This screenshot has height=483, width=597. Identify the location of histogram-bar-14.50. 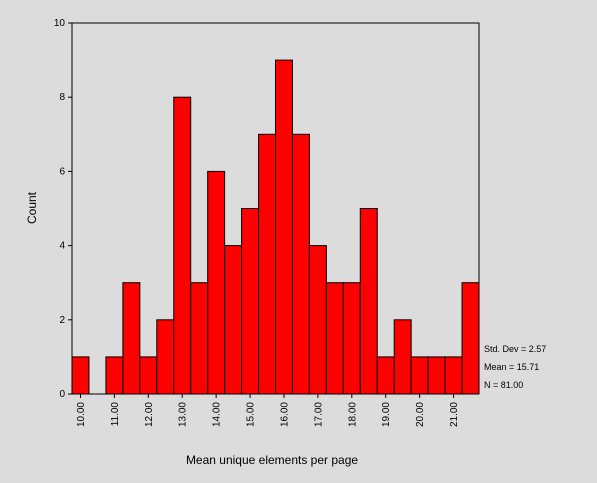
(233, 320).